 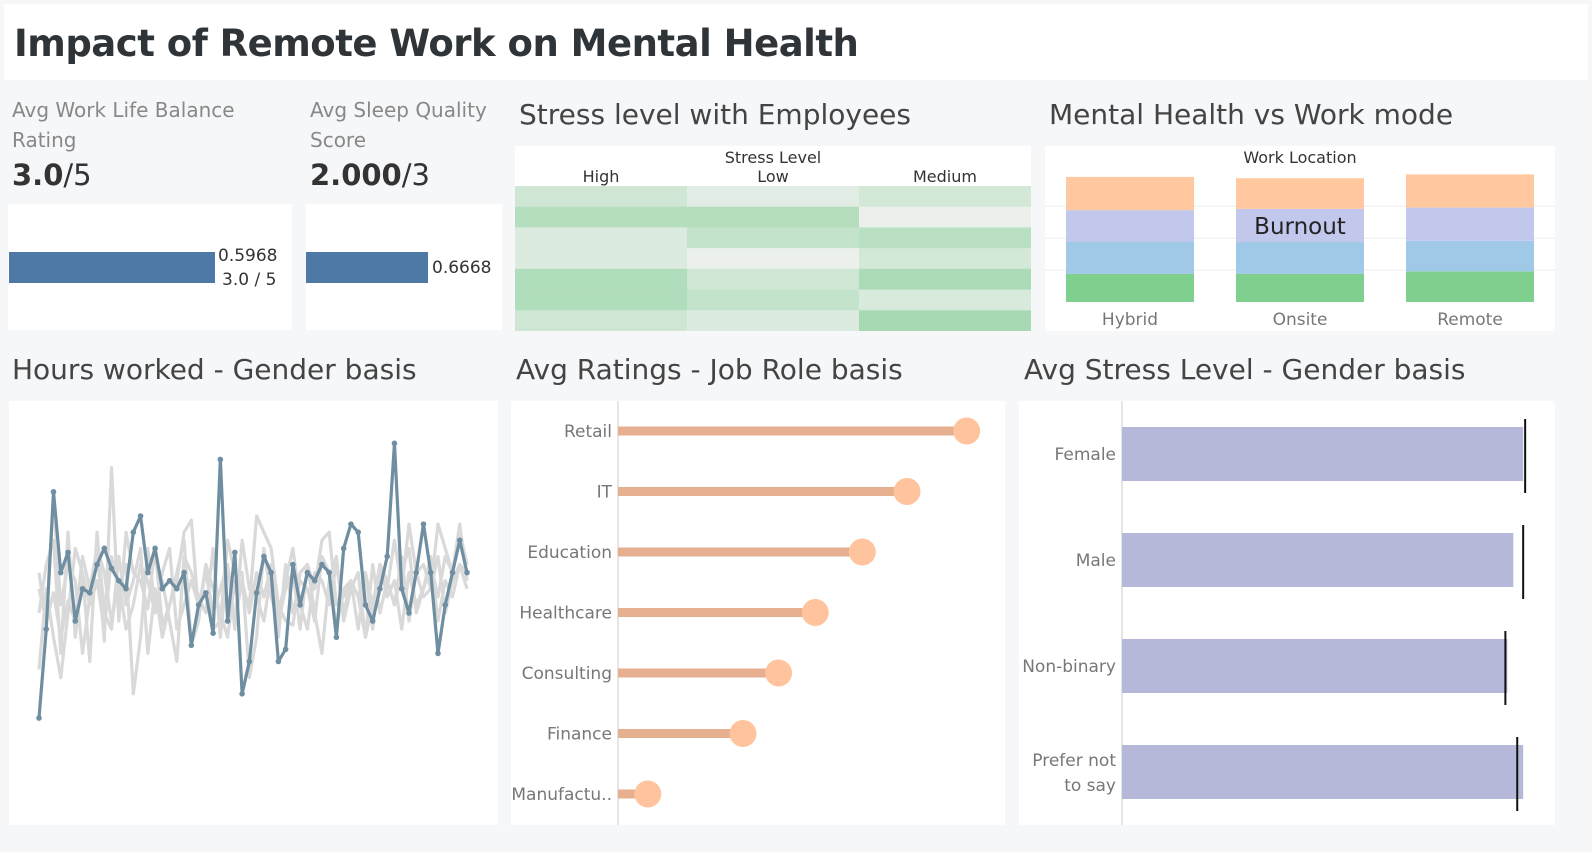 I want to click on heatmap-col-high: High, so click(x=601, y=176).